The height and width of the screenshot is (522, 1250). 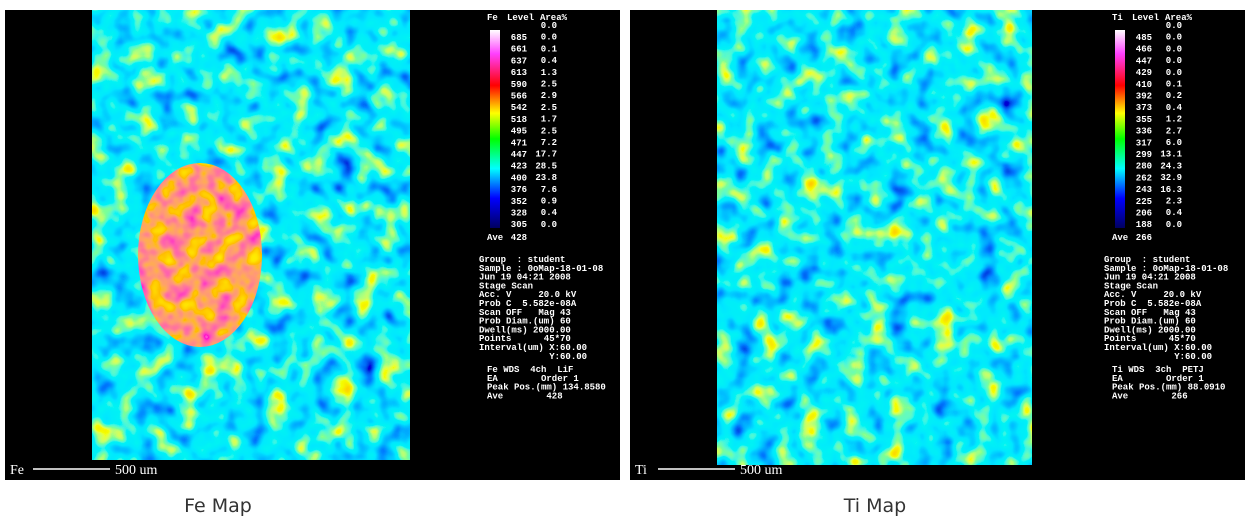 What do you see at coordinates (1166, 269) in the screenshot?
I see `info-line: Sample : 0oMap-18-01-08` at bounding box center [1166, 269].